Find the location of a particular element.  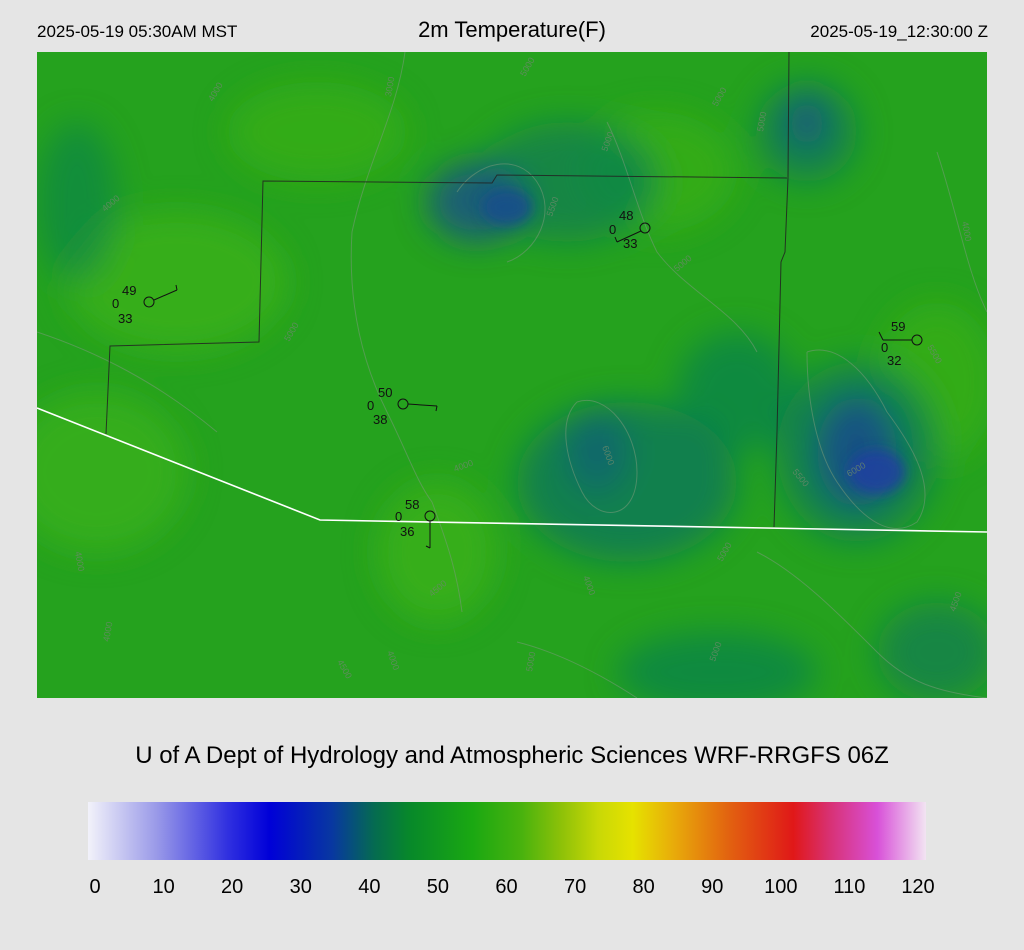

station-dewpoint: 38 is located at coordinates (380, 419).